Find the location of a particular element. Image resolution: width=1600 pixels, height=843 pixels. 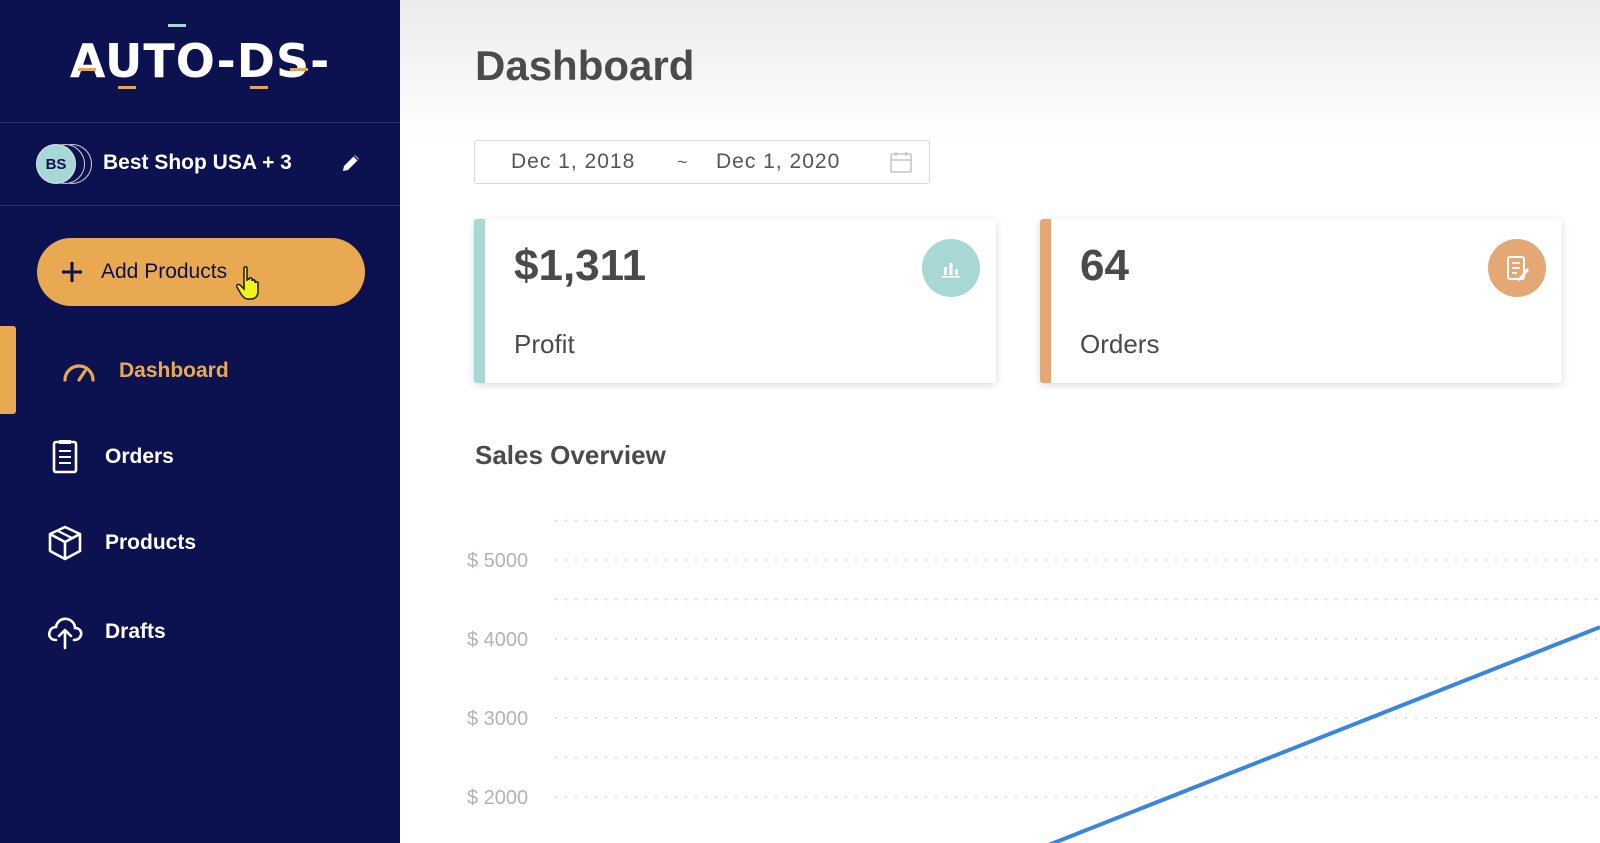

nav-item-drafts: Drafts is located at coordinates (200, 632).